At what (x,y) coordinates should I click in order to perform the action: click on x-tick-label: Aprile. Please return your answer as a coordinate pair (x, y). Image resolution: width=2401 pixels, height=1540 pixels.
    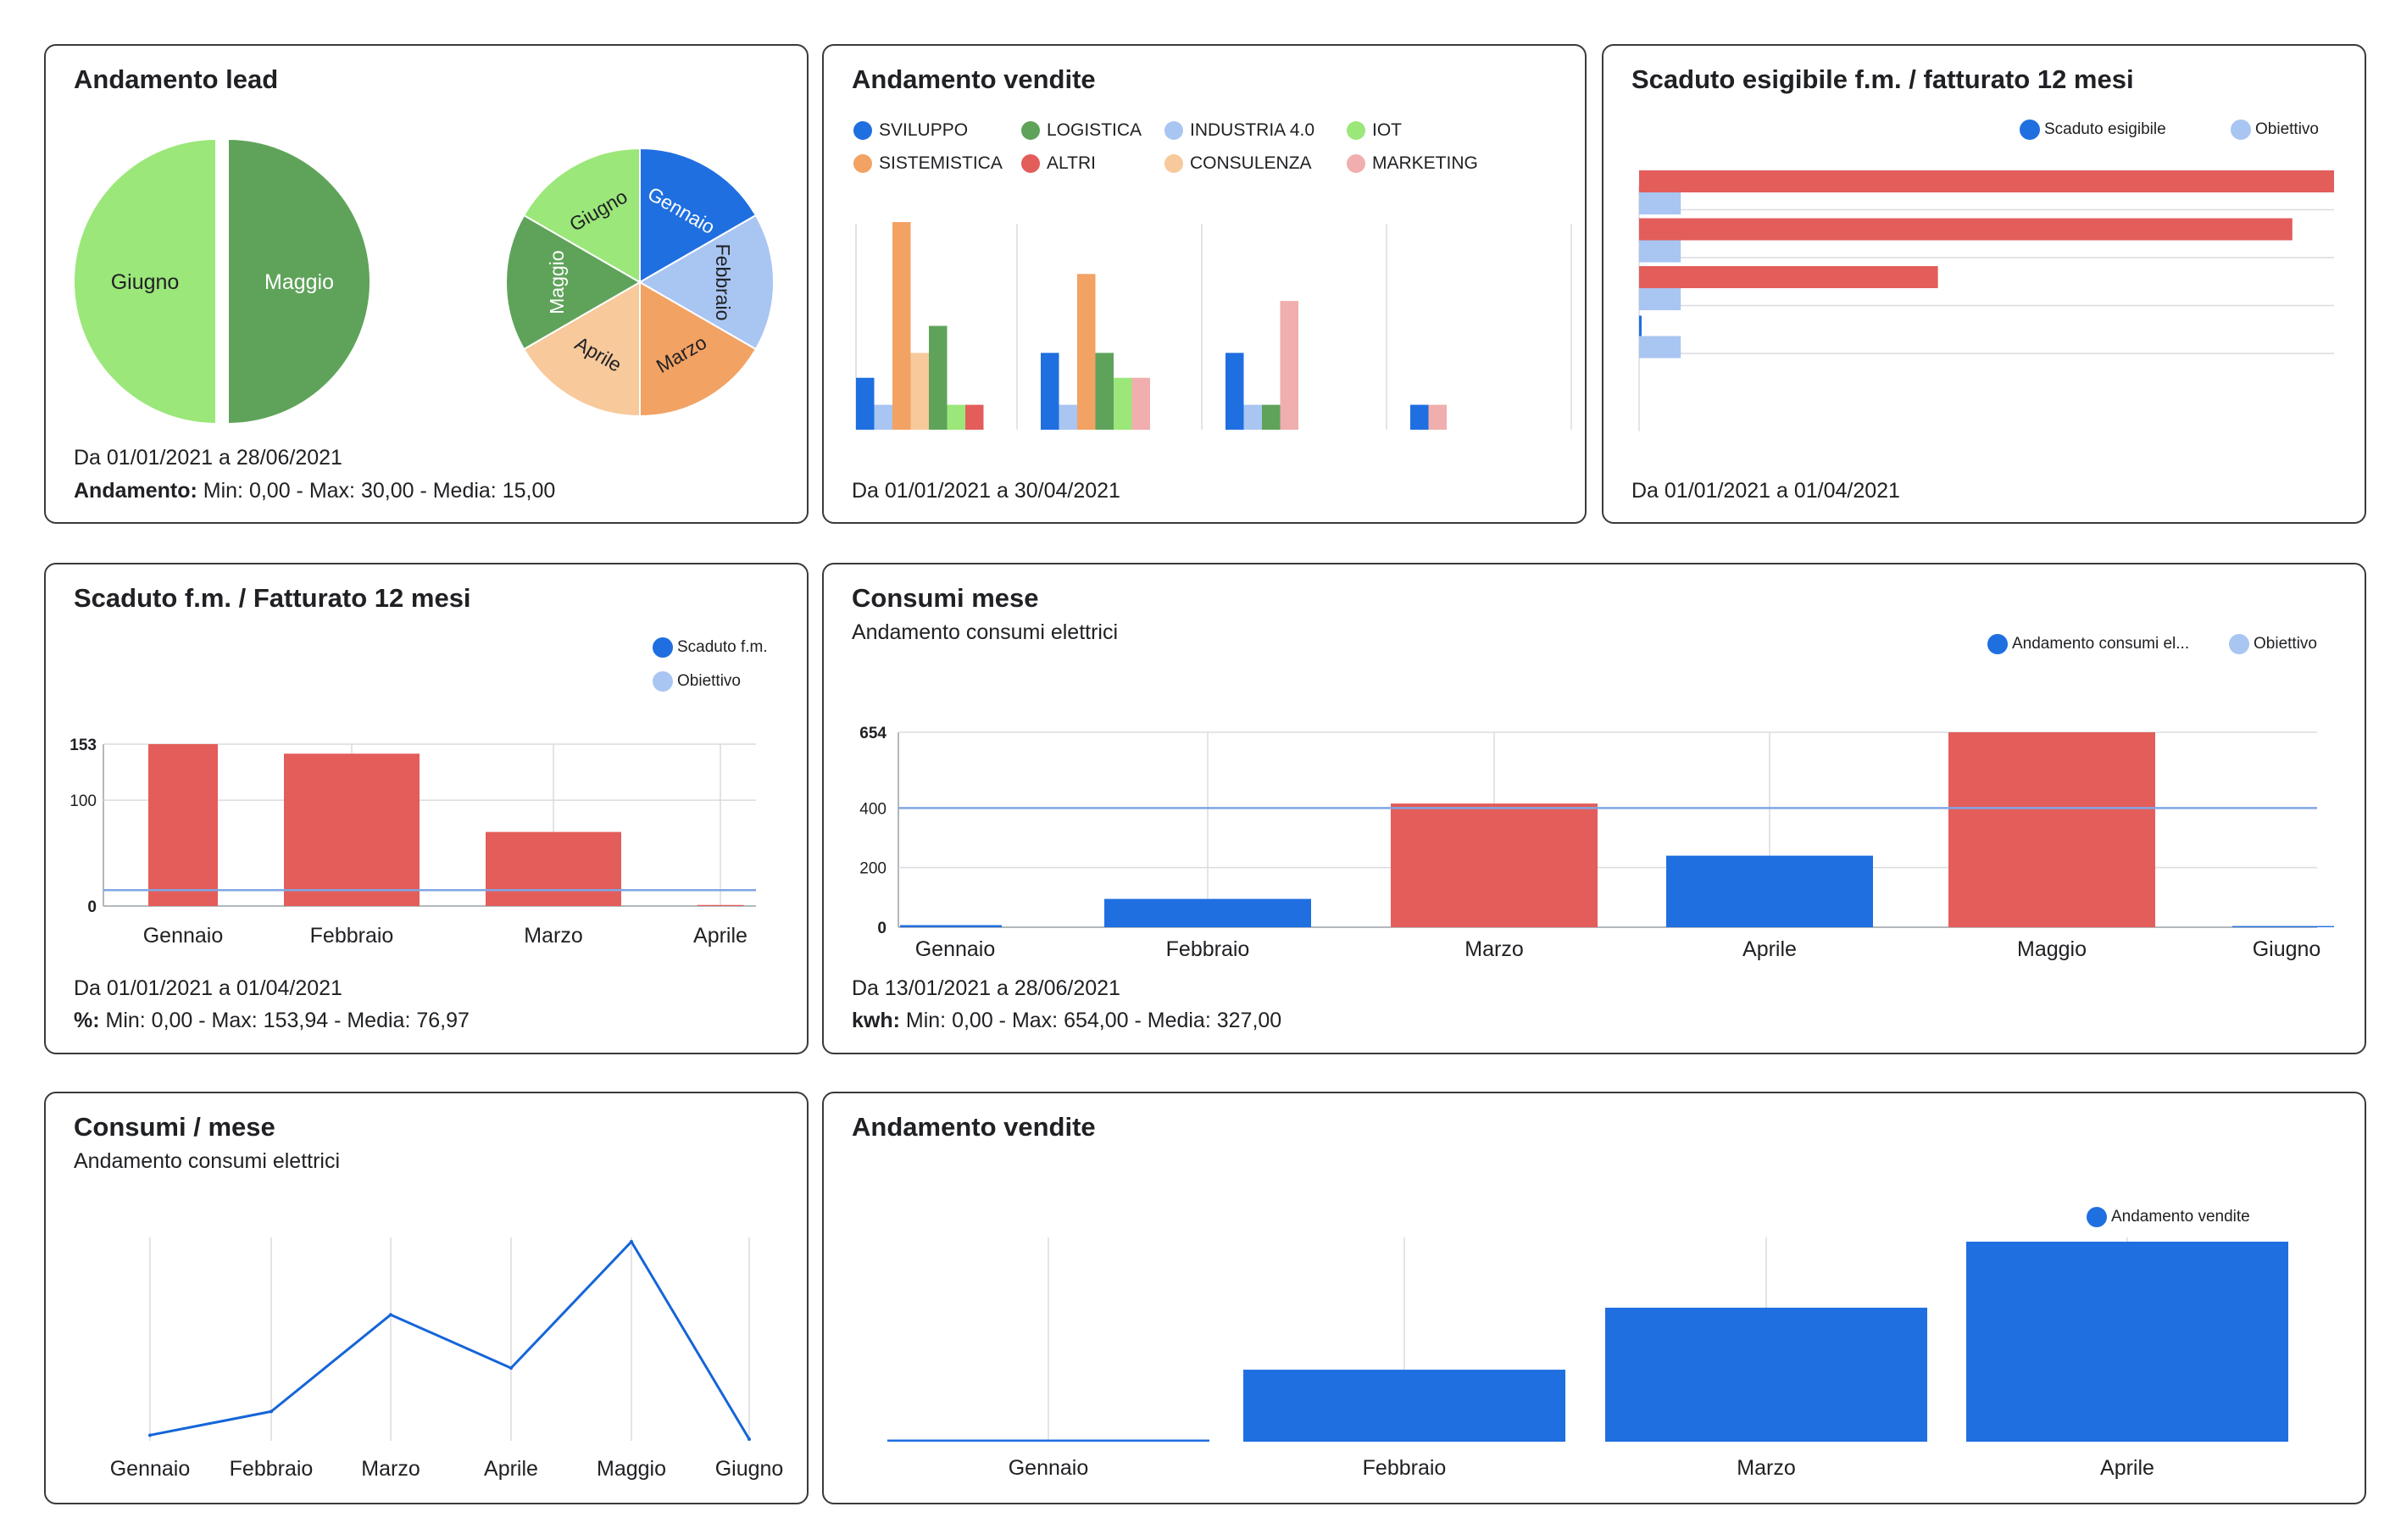
    Looking at the image, I should click on (2127, 1468).